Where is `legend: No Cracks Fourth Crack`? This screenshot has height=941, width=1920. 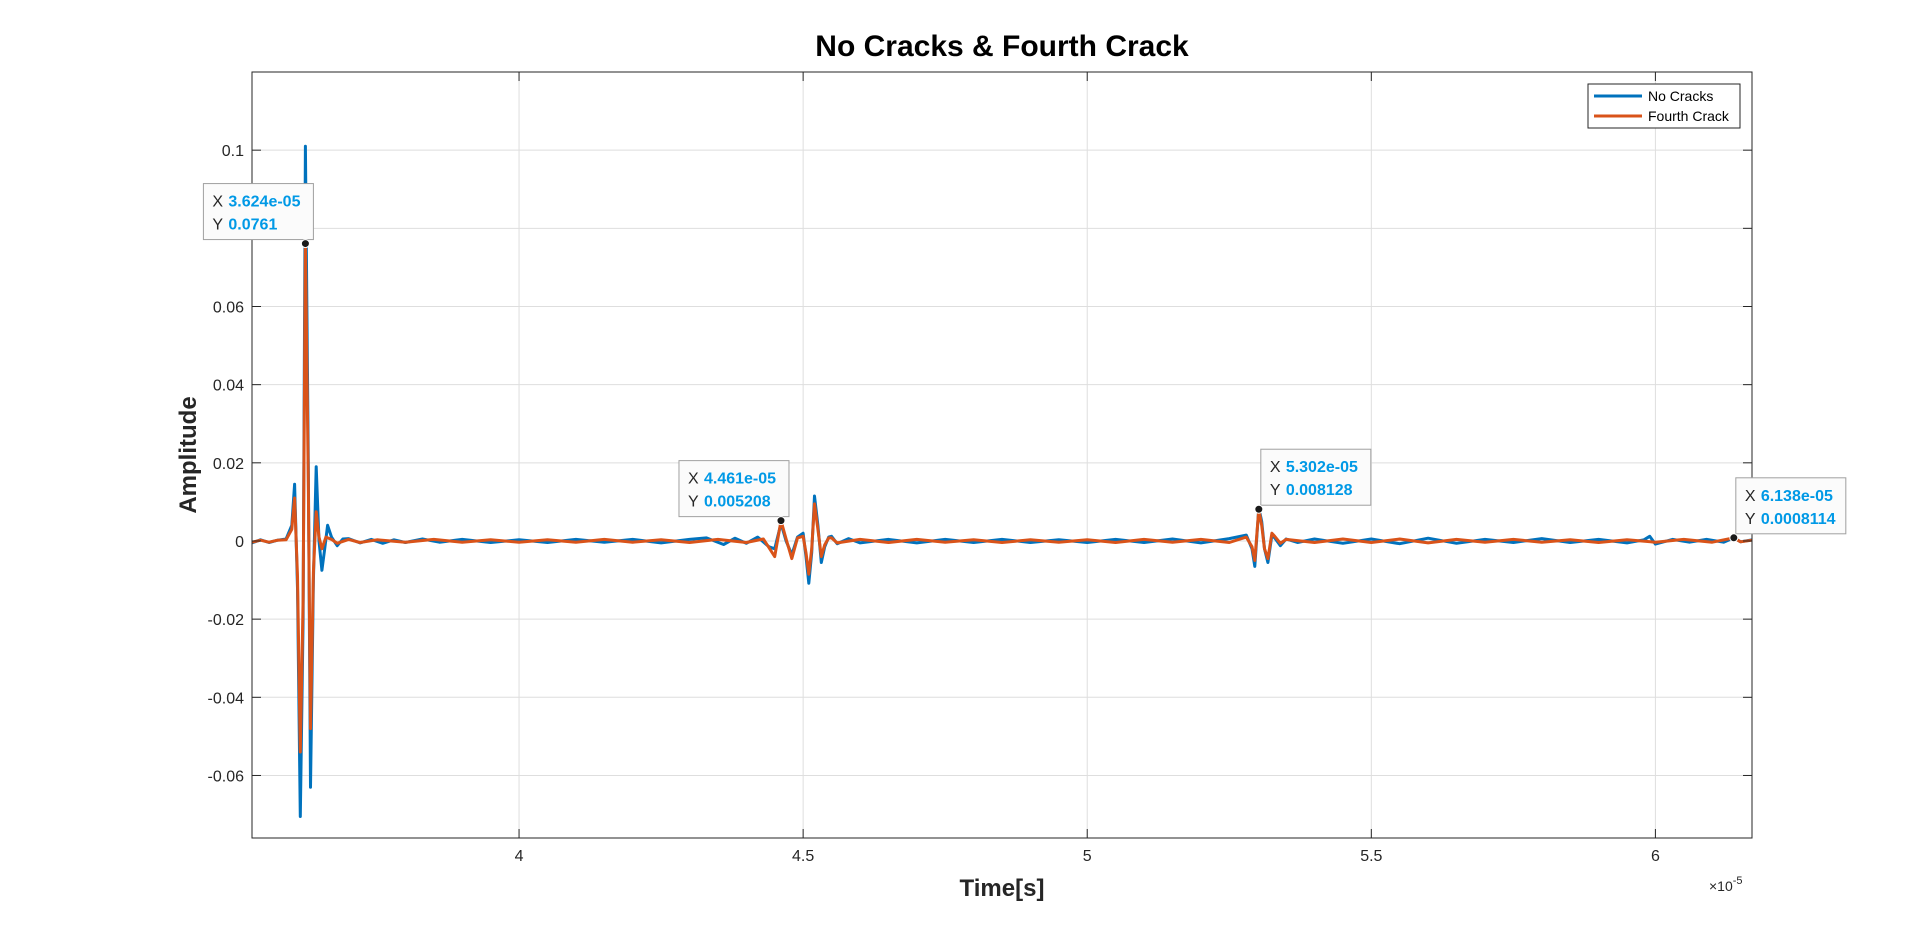
legend: No Cracks Fourth Crack is located at coordinates (1664, 106).